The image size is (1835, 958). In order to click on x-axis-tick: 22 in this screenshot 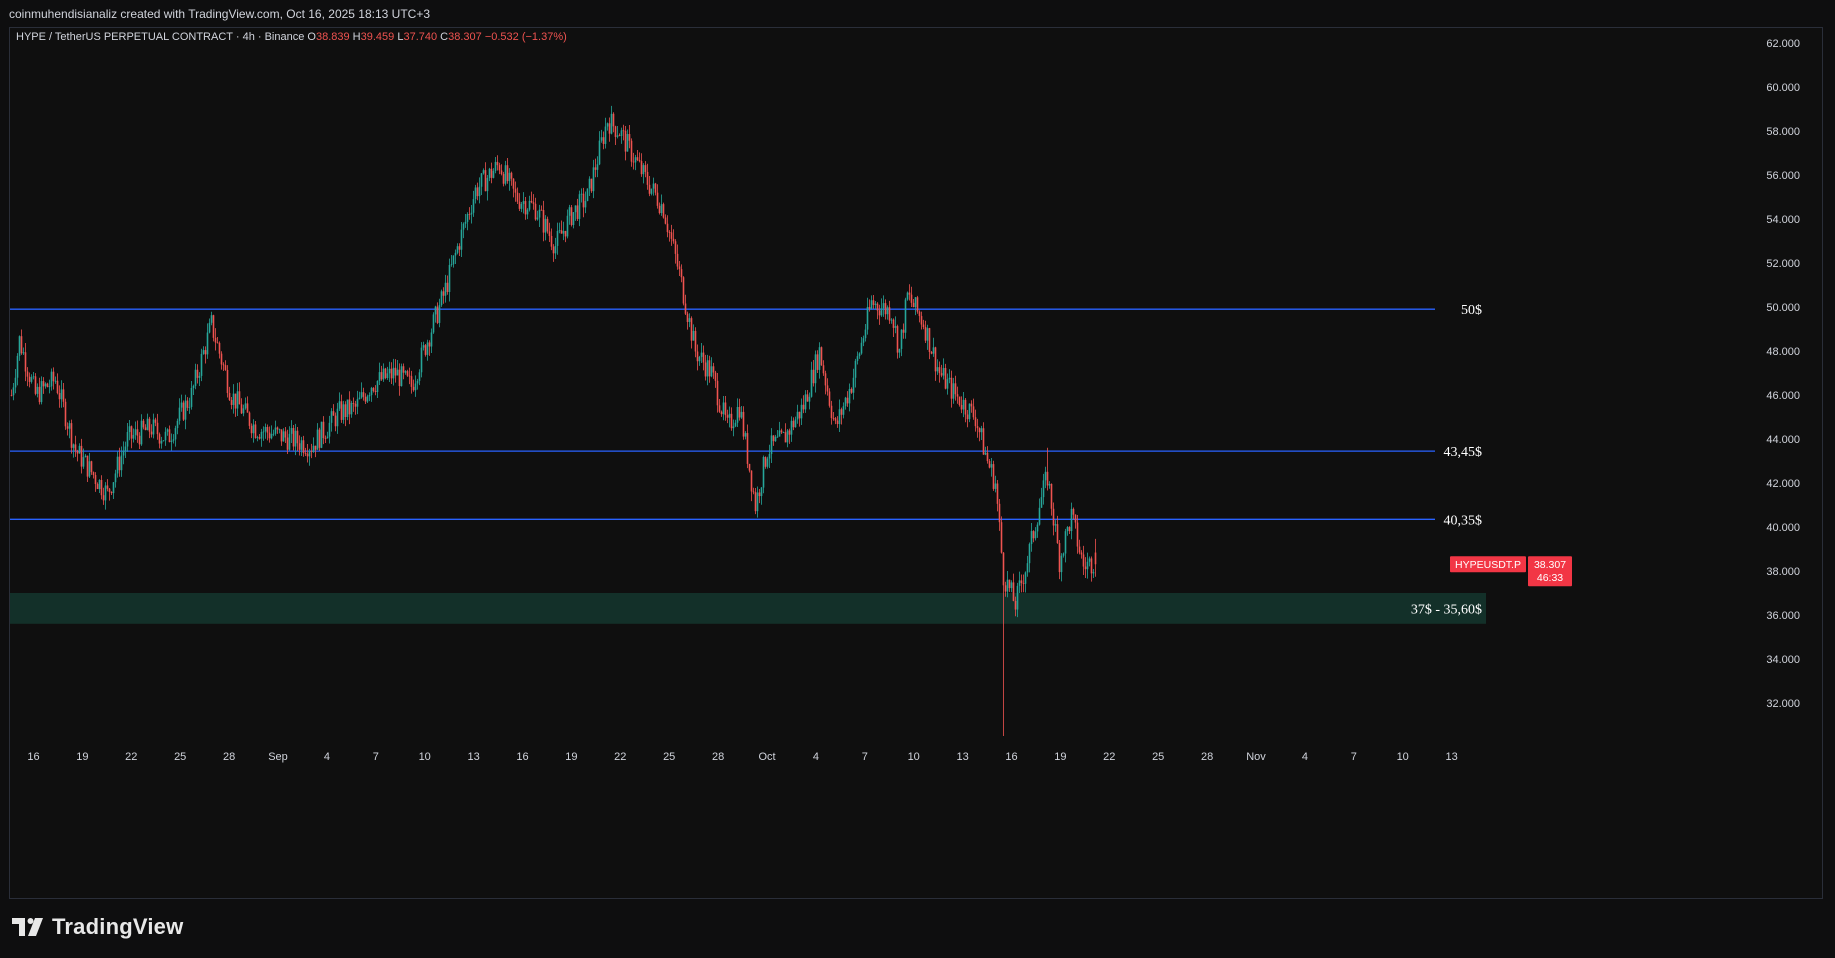, I will do `click(1109, 757)`.